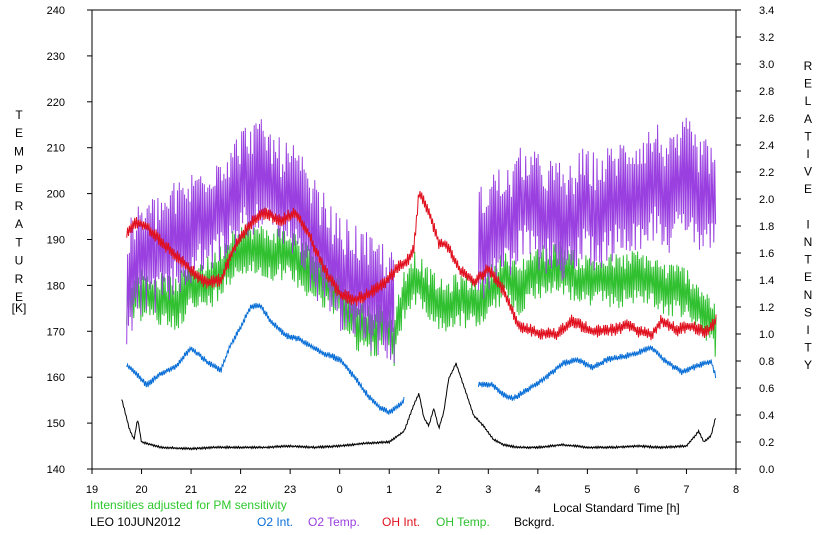  I want to click on y-right-tick-label: 0.0, so click(766, 470).